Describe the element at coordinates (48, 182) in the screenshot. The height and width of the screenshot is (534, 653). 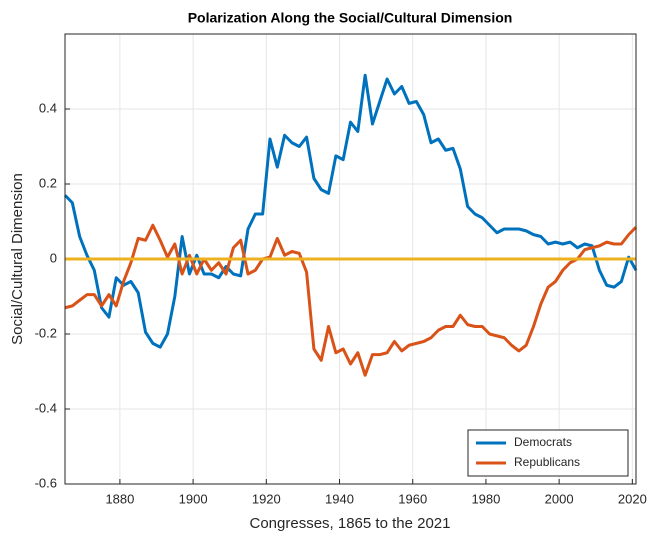
I see `y-tick-label: 0.2` at that location.